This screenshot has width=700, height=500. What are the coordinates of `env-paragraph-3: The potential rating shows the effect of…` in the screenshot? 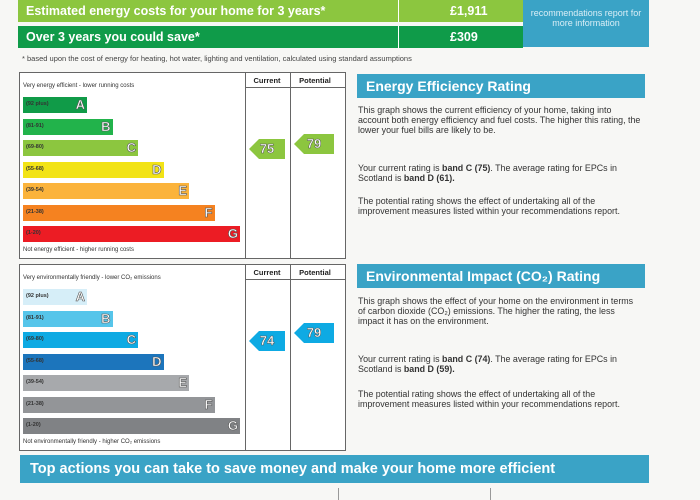 It's located at (489, 399).